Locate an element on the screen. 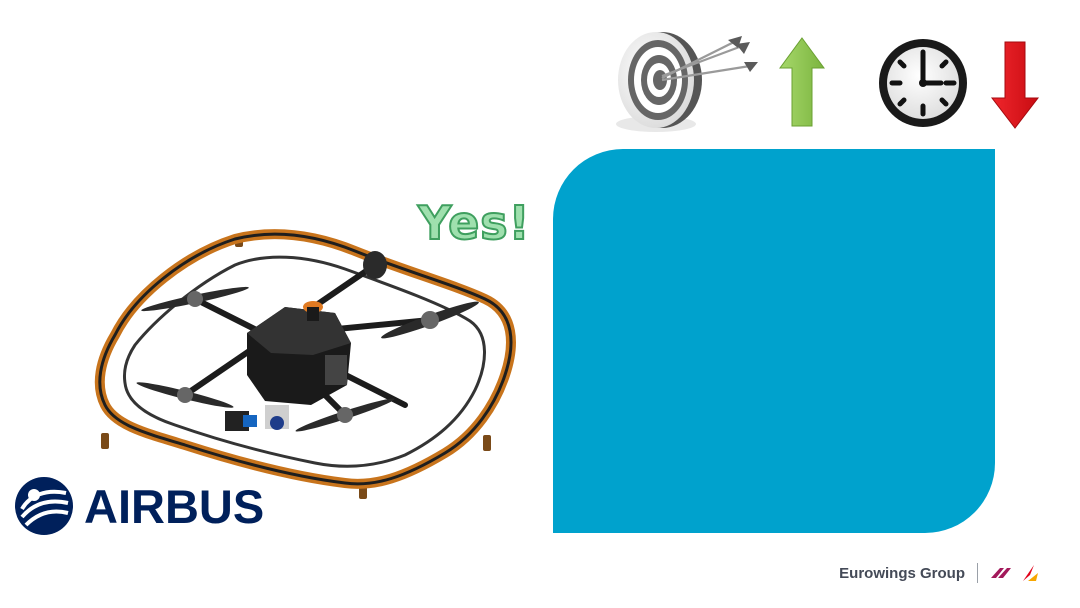  footer-brand: Eurowings Group is located at coordinates (902, 573).